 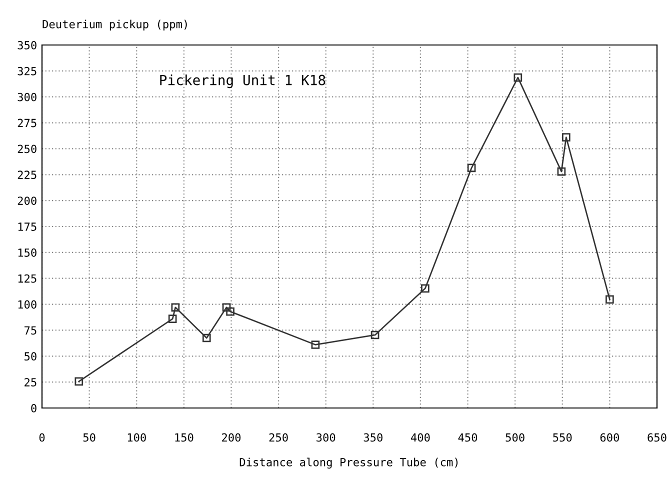 I want to click on y-tick-label: 200, so click(x=27, y=200).